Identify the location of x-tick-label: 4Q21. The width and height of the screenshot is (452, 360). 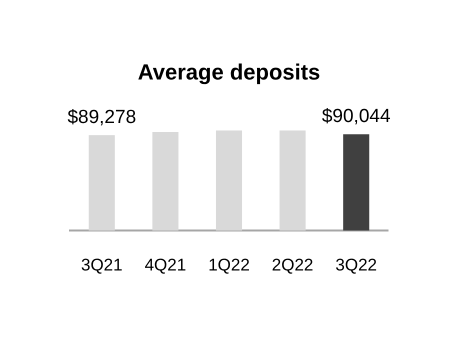
(165, 264).